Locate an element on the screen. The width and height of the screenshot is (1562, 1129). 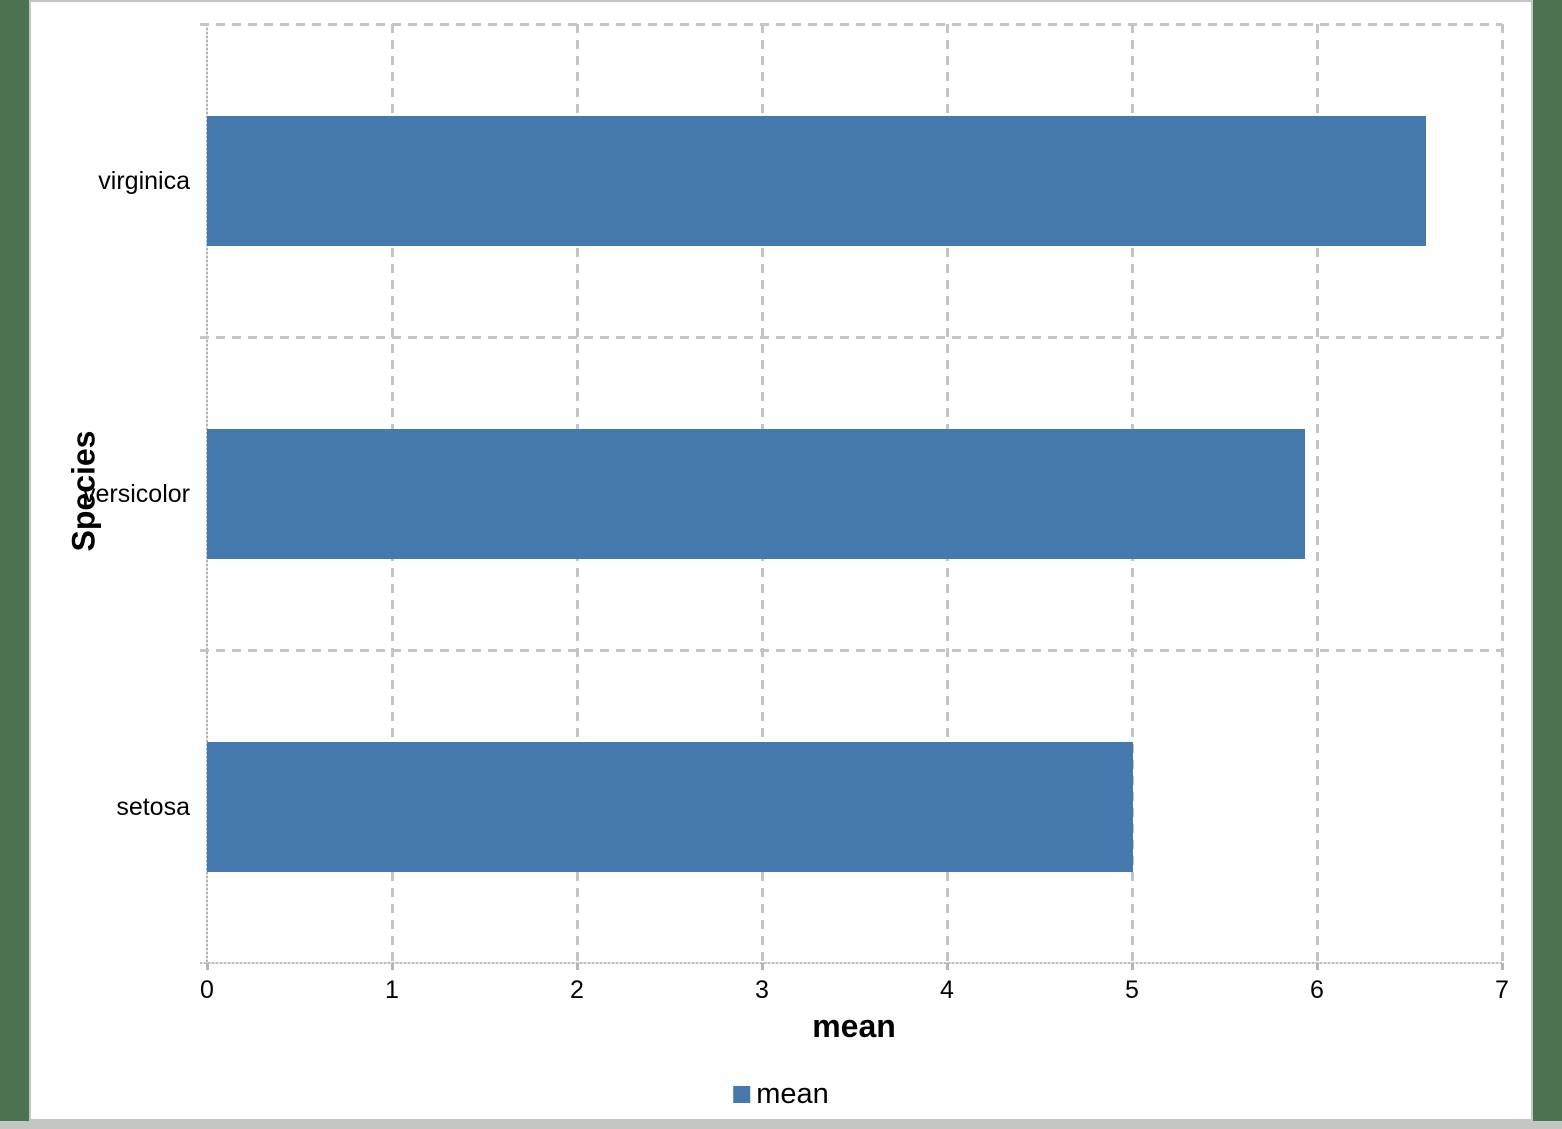
x-tick-label: 6 is located at coordinates (1317, 990).